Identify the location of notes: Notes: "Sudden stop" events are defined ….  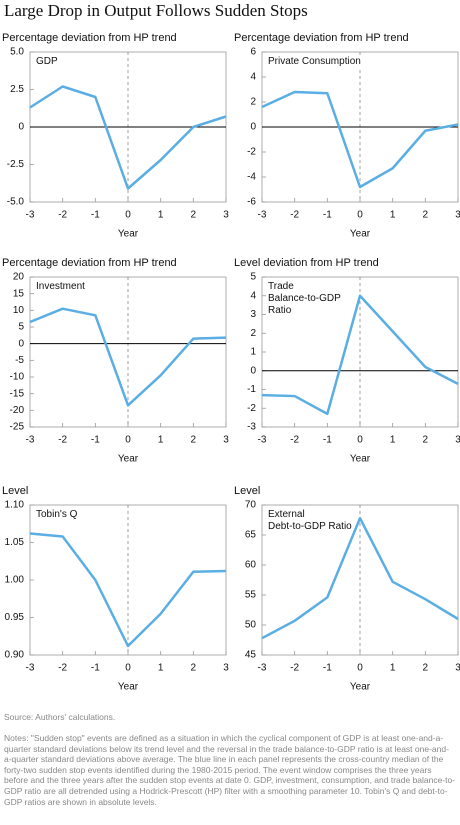
(230, 770).